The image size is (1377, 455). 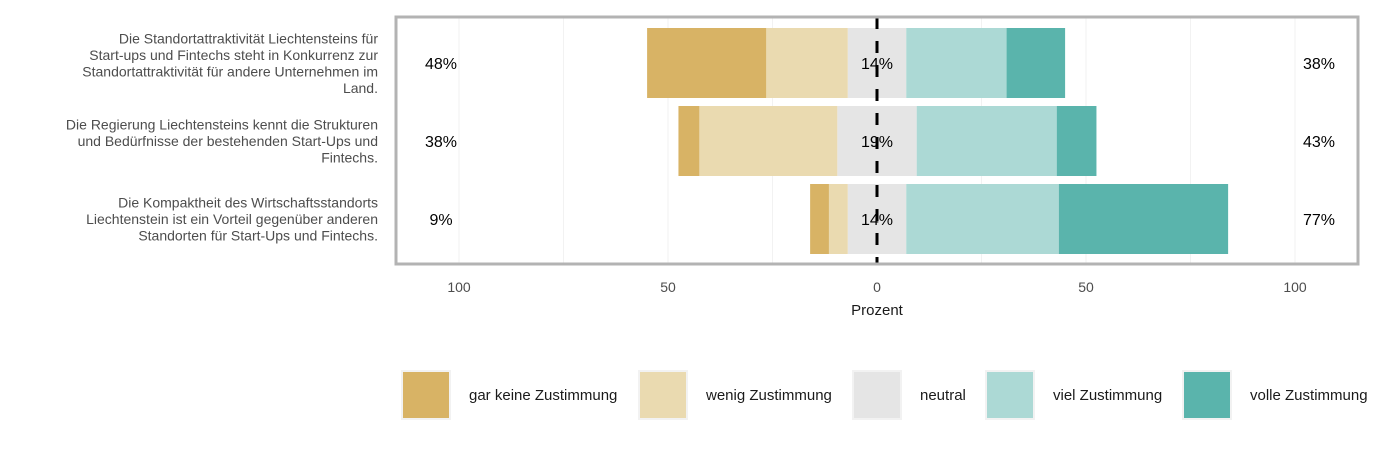 What do you see at coordinates (258, 236) in the screenshot?
I see `question-label-line: Standorten für Start-Ups und Fintechs.` at bounding box center [258, 236].